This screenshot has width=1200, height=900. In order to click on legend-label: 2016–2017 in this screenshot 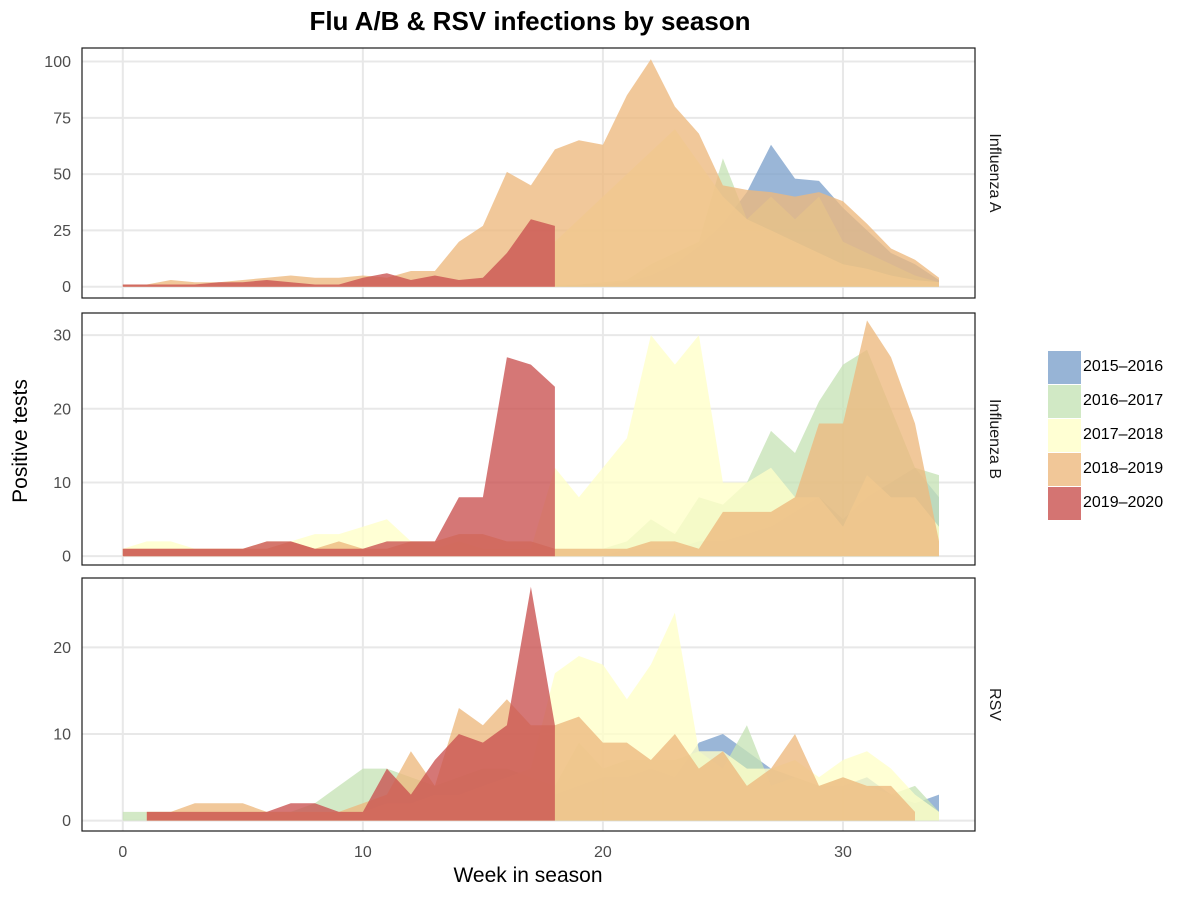, I will do `click(1123, 400)`.